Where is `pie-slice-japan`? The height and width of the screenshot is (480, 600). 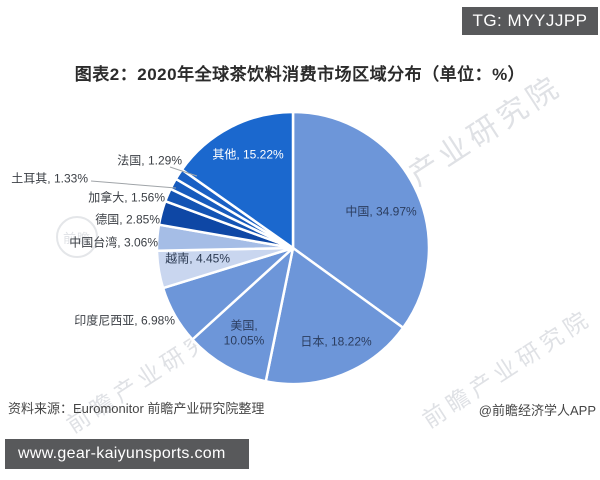
pie-slice-japan is located at coordinates (334, 316).